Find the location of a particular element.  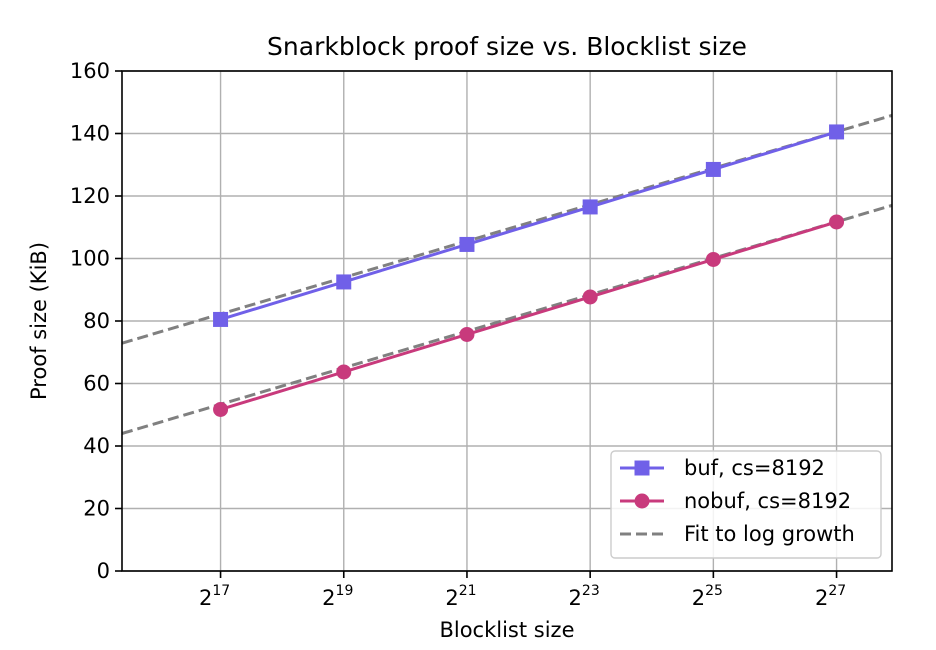

legend-box is located at coordinates (746, 504).